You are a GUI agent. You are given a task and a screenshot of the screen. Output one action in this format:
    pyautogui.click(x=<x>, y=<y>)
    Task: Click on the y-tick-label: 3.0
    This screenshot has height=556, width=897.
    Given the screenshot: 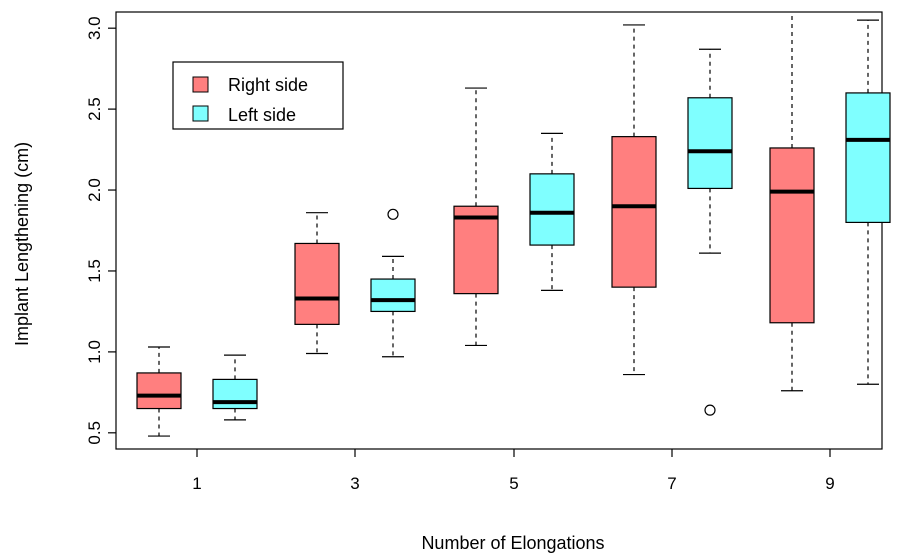 What is the action you would take?
    pyautogui.click(x=94, y=28)
    